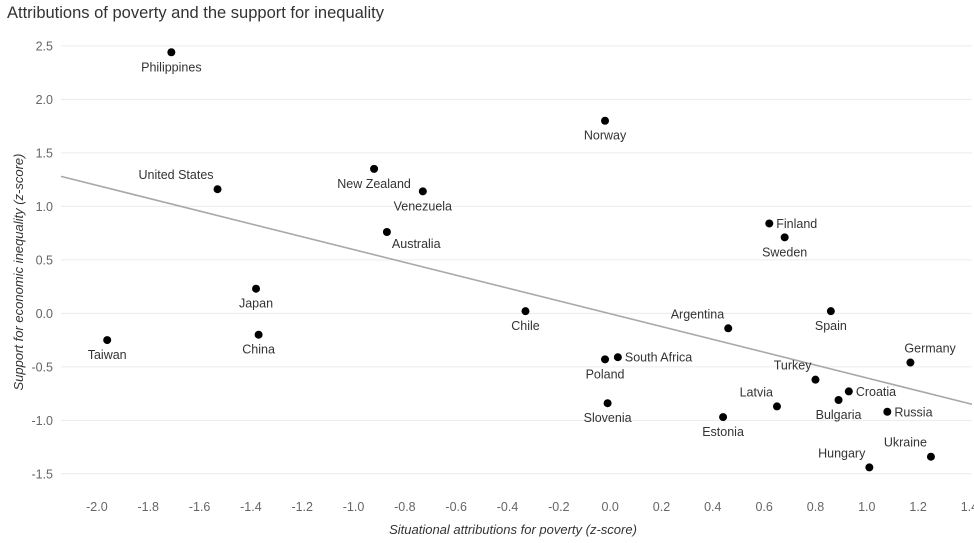 The image size is (974, 543). I want to click on x-tick-label: 0.6, so click(763, 507).